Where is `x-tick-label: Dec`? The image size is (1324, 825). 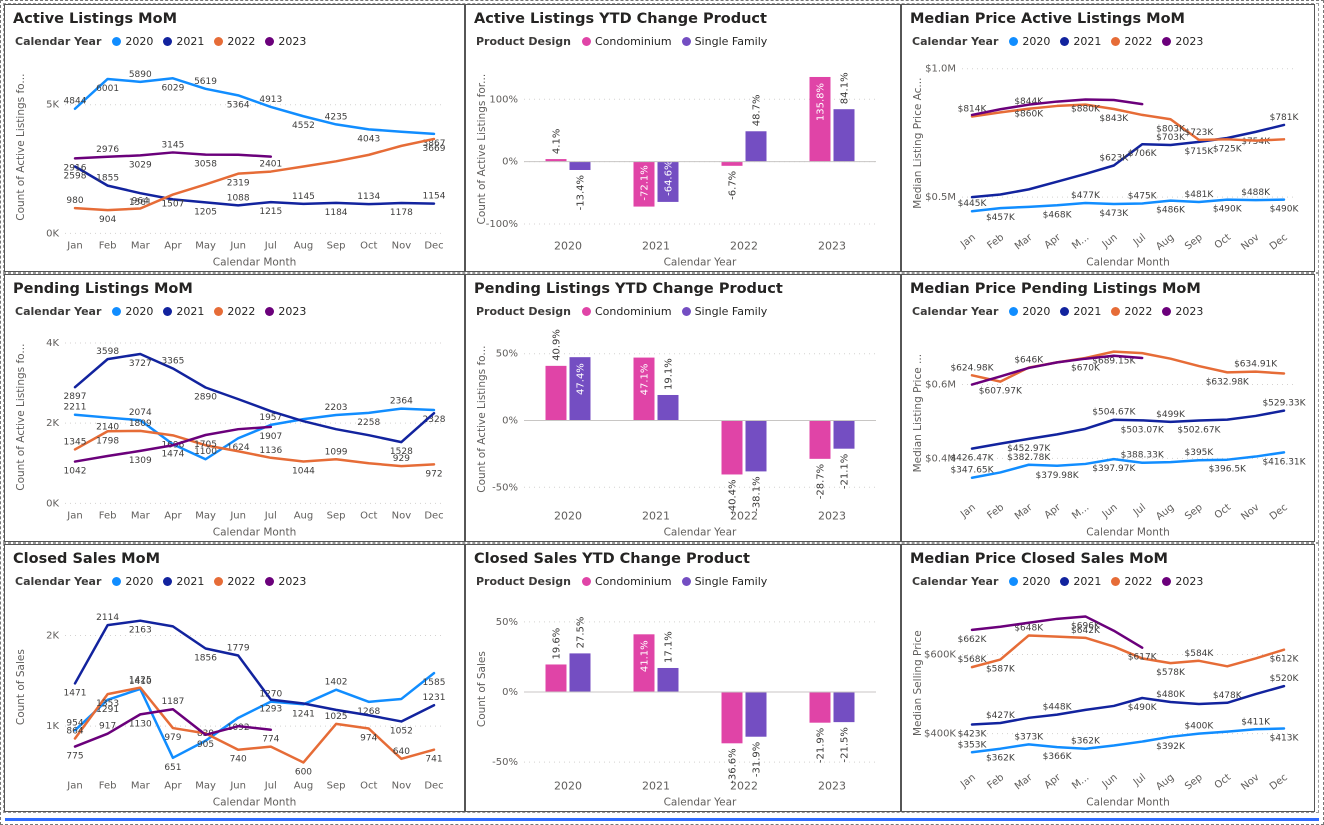 x-tick-label: Dec is located at coordinates (433, 515).